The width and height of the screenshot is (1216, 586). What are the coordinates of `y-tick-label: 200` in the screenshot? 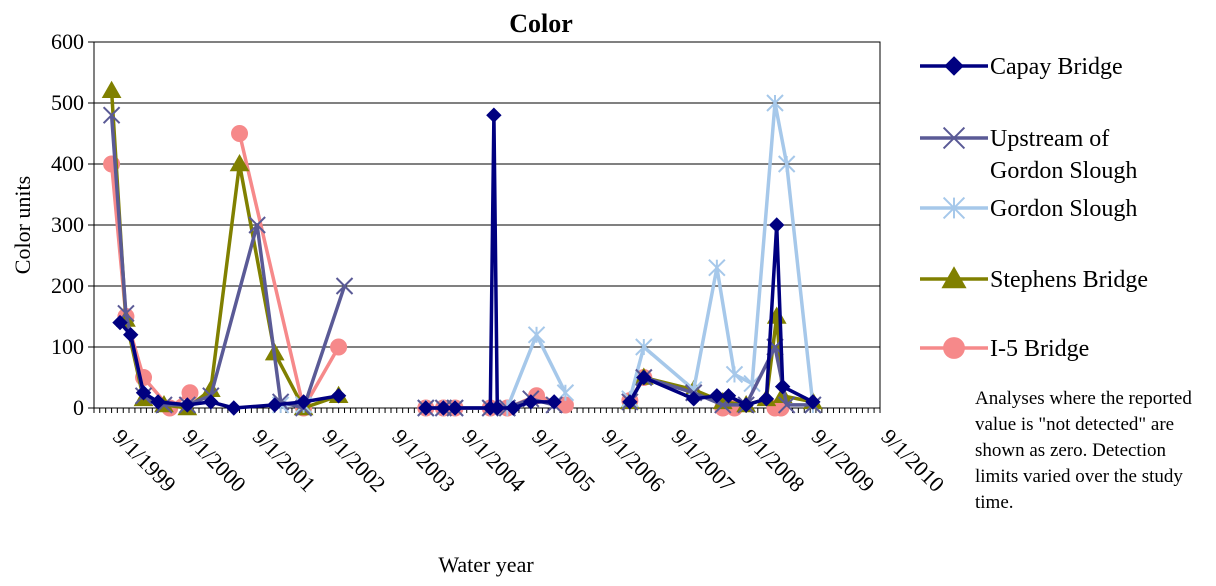 It's located at (67, 285).